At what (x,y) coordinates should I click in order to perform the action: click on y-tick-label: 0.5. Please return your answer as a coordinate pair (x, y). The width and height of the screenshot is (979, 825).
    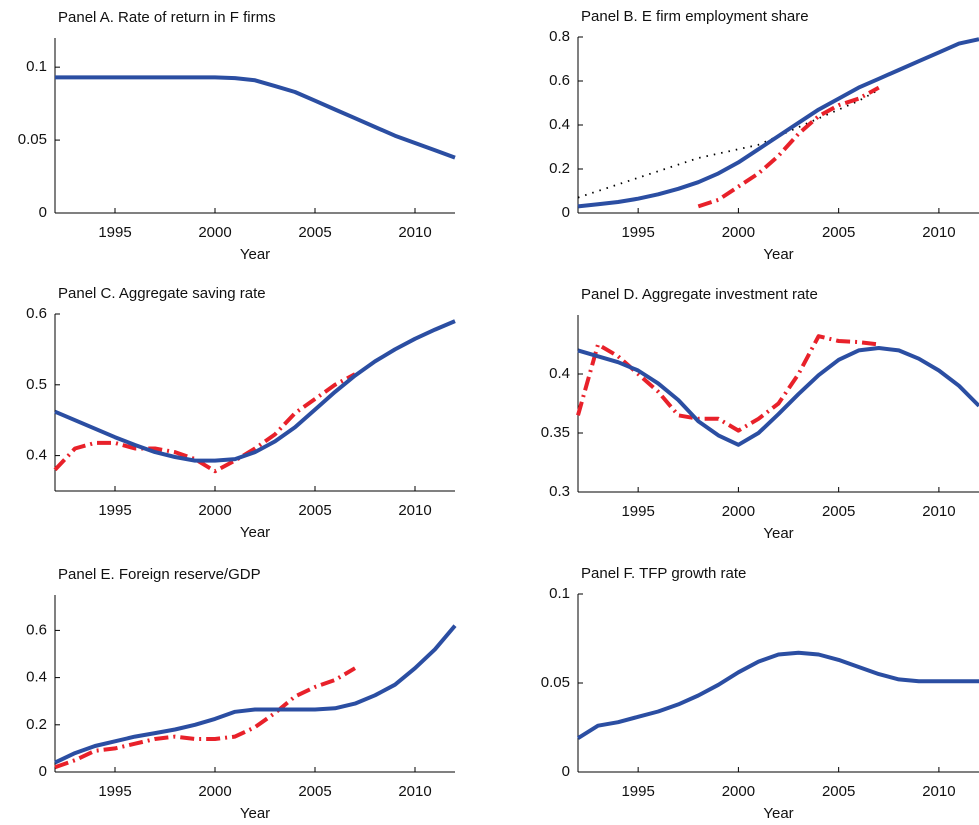
    Looking at the image, I should click on (36, 384).